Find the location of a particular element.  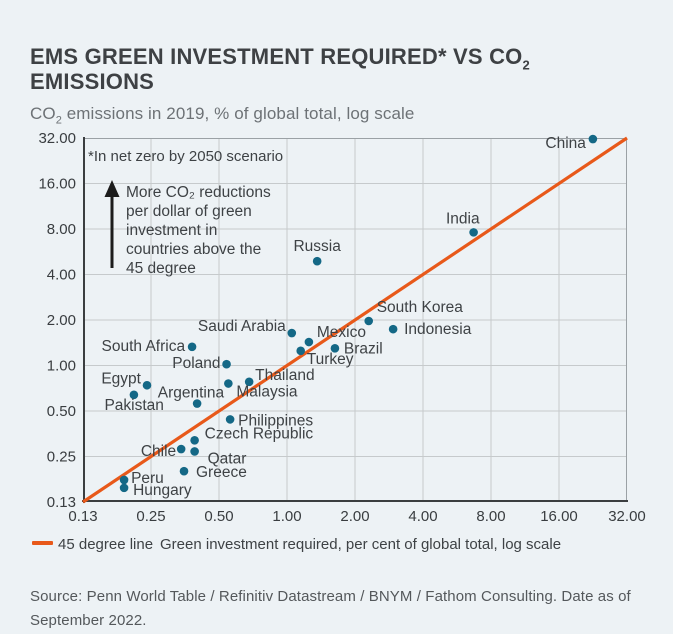

point-mexico is located at coordinates (309, 342).